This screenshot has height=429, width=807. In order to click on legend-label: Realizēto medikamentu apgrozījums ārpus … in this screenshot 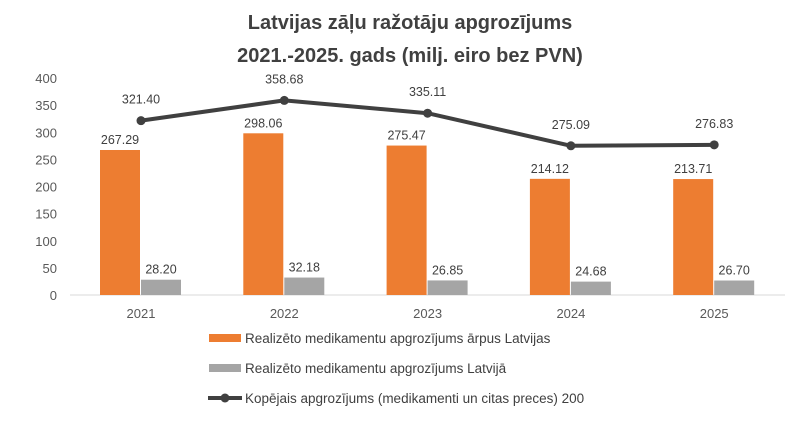, I will do `click(398, 338)`.